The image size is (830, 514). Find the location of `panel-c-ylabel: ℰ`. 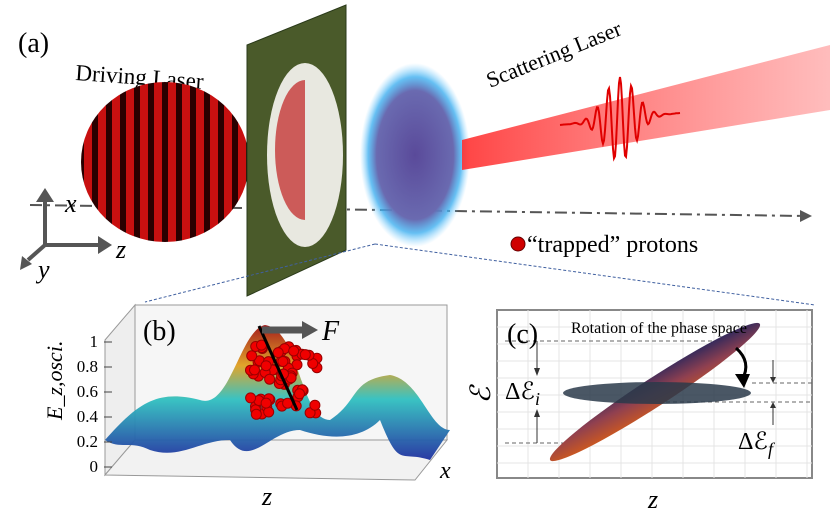

panel-c-ylabel: ℰ is located at coordinates (481, 393).